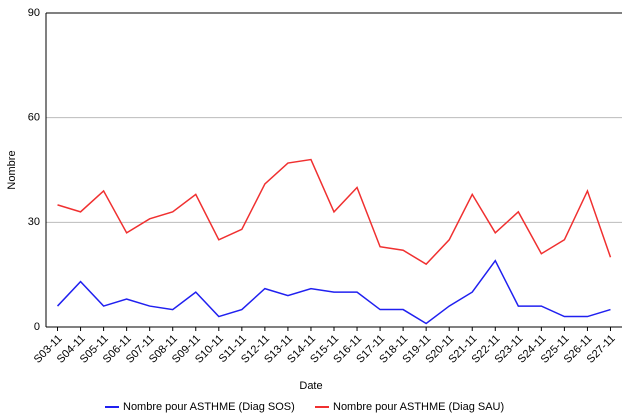  Describe the element at coordinates (209, 407) in the screenshot. I see `legend-label: Nombre pour ASTHME (Diag SOS)` at that location.